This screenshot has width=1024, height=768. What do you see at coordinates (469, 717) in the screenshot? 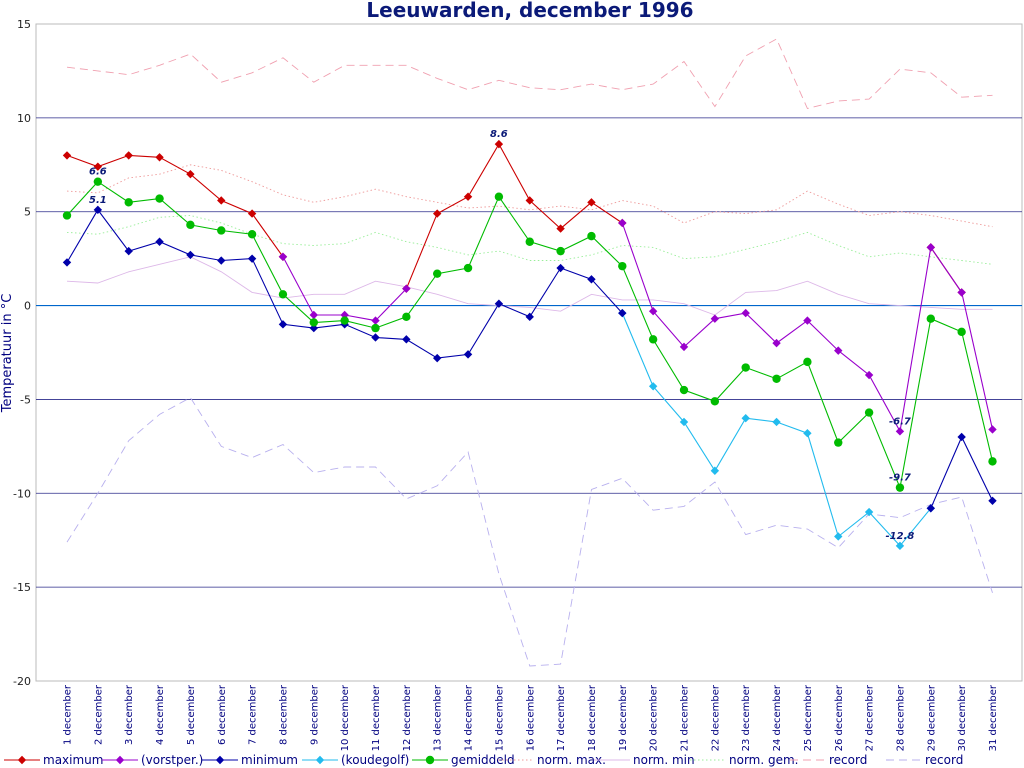
I see `x-tick-label: 14 december` at bounding box center [469, 717].